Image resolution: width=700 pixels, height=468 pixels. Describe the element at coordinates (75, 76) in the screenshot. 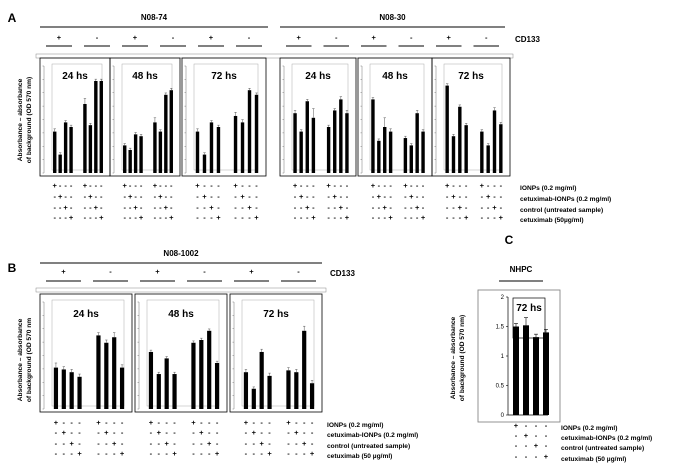

I see `time-label: 24 hs` at that location.